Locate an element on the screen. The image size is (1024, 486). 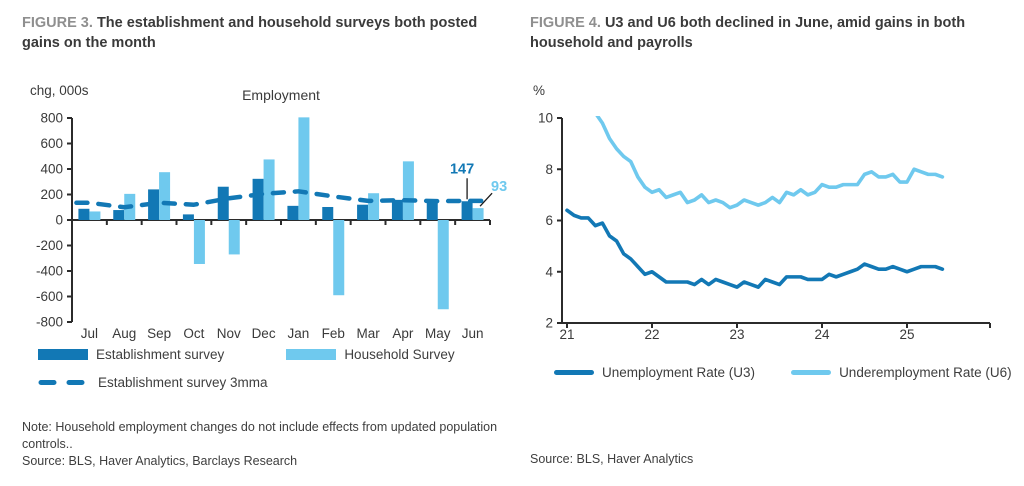
svg-text: Nov is located at coordinates (229, 333).